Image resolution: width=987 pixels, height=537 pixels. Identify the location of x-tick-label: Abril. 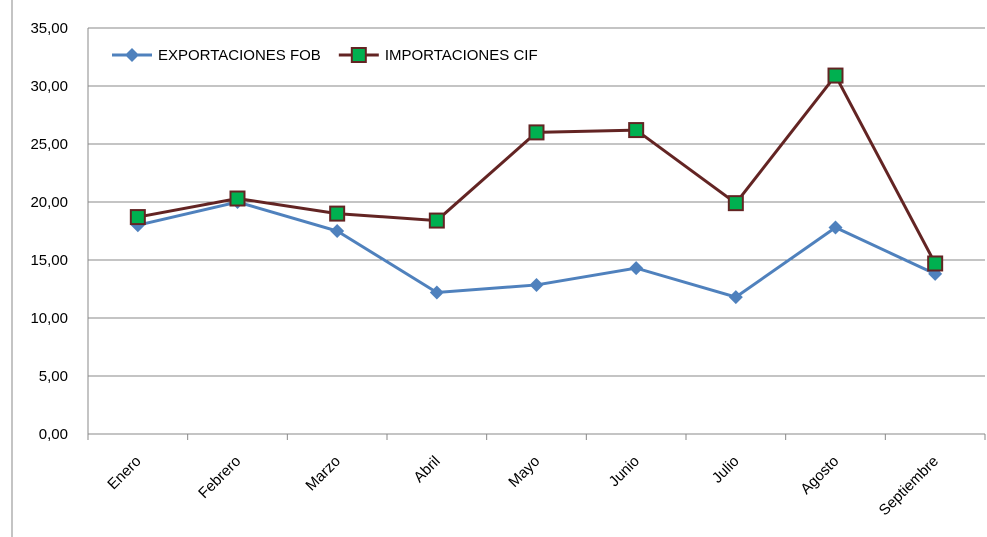
(426, 469).